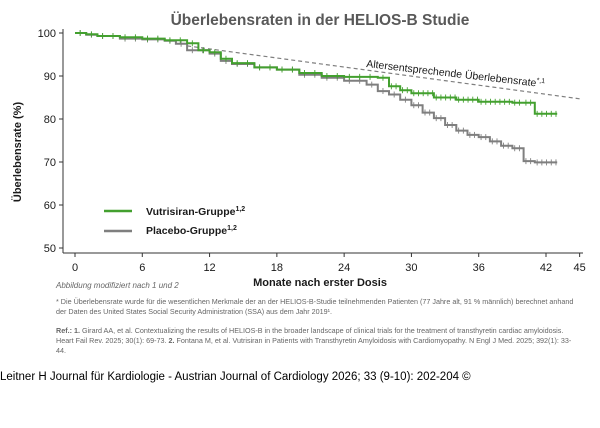 Image resolution: width=600 pixels, height=428 pixels. I want to click on y-tick-label: 80, so click(50, 120).